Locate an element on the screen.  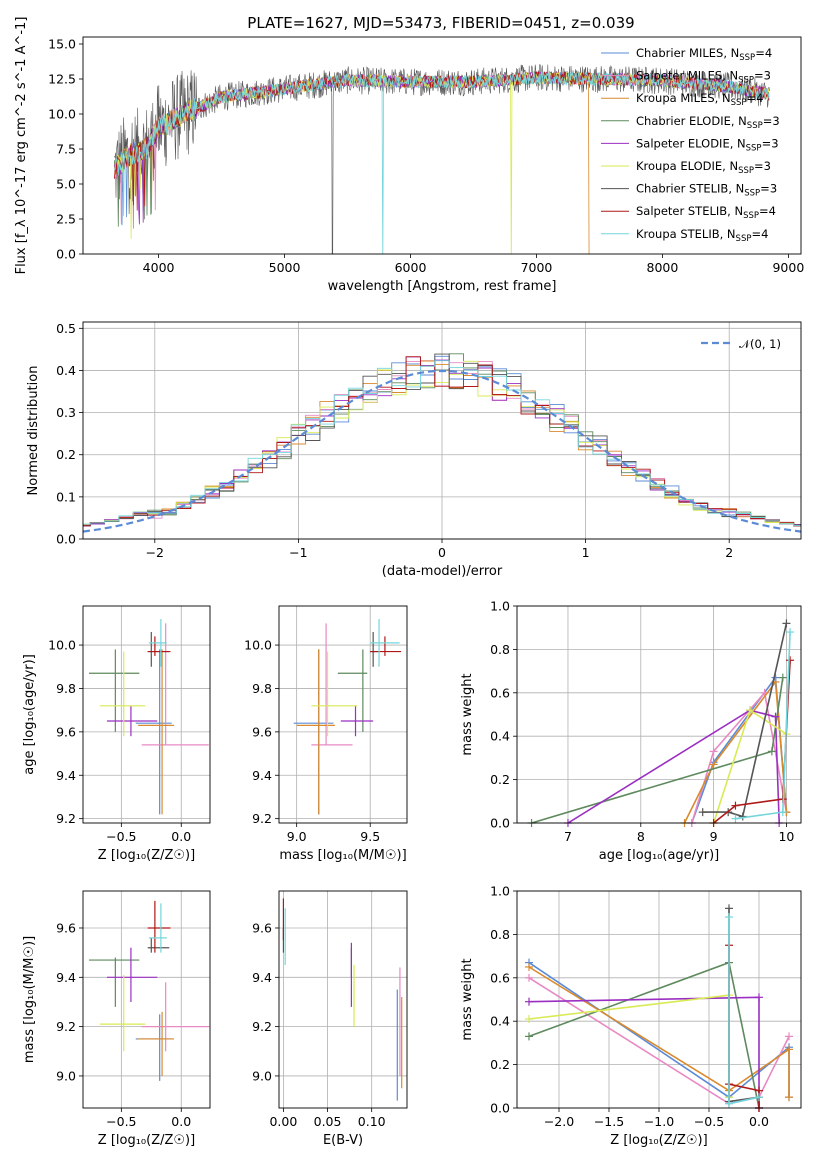
legend-label: 𝒩(0, 1) is located at coordinates (760, 344).